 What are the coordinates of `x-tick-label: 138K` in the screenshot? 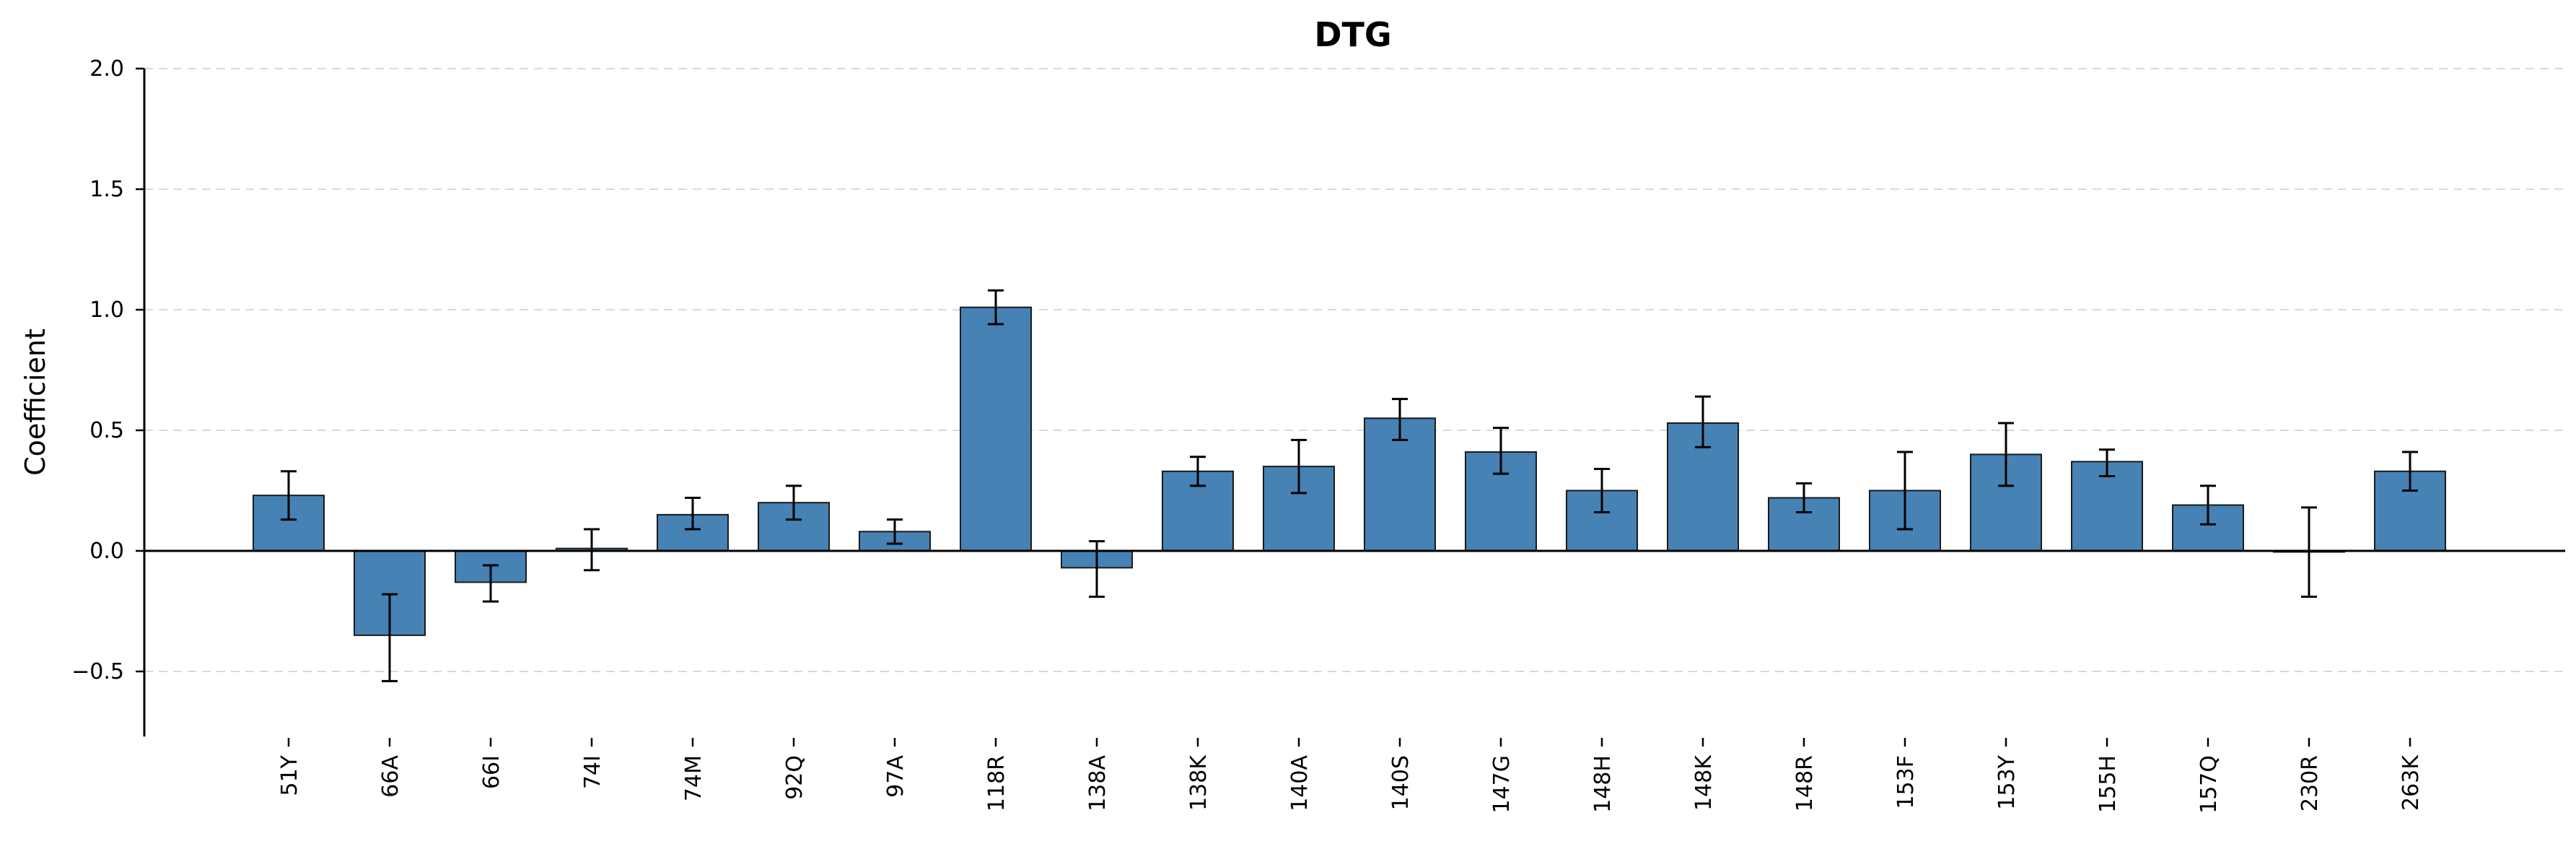 It's located at (1199, 782).